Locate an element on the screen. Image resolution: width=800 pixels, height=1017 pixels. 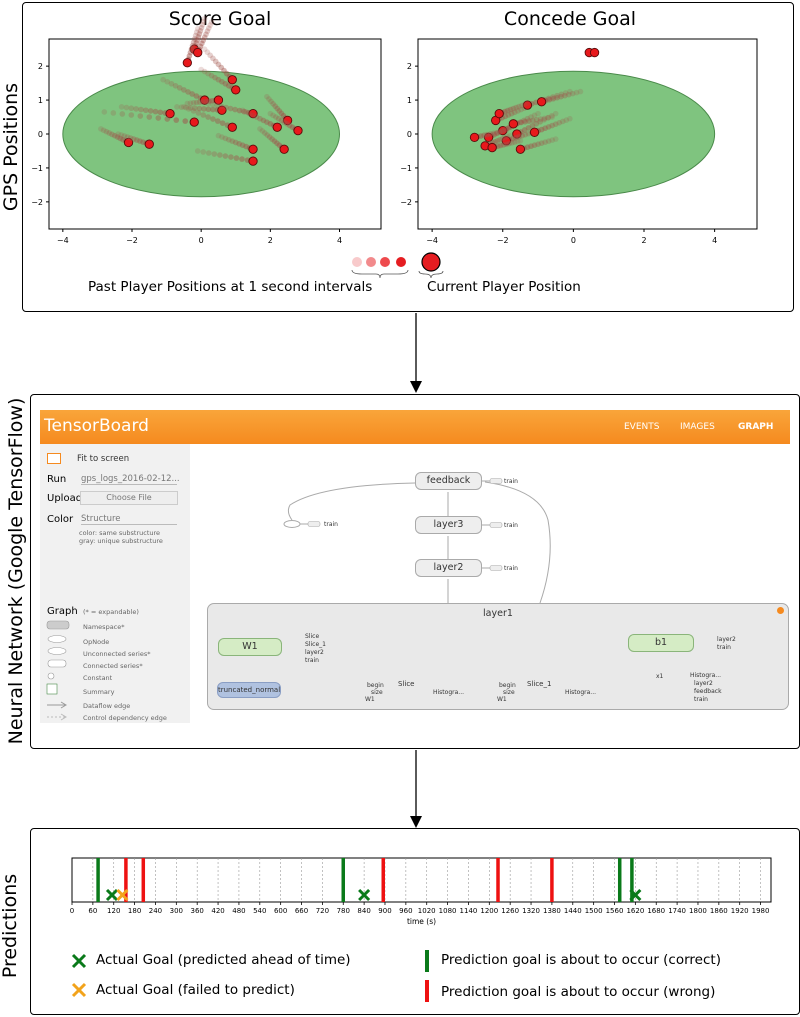
node-layer1: layer1 is located at coordinates (498, 656).